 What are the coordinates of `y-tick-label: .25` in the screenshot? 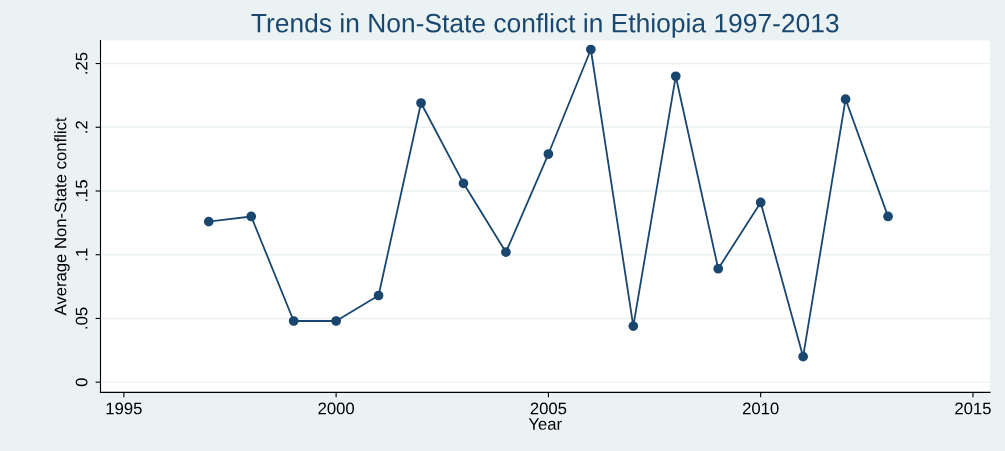 It's located at (81, 63).